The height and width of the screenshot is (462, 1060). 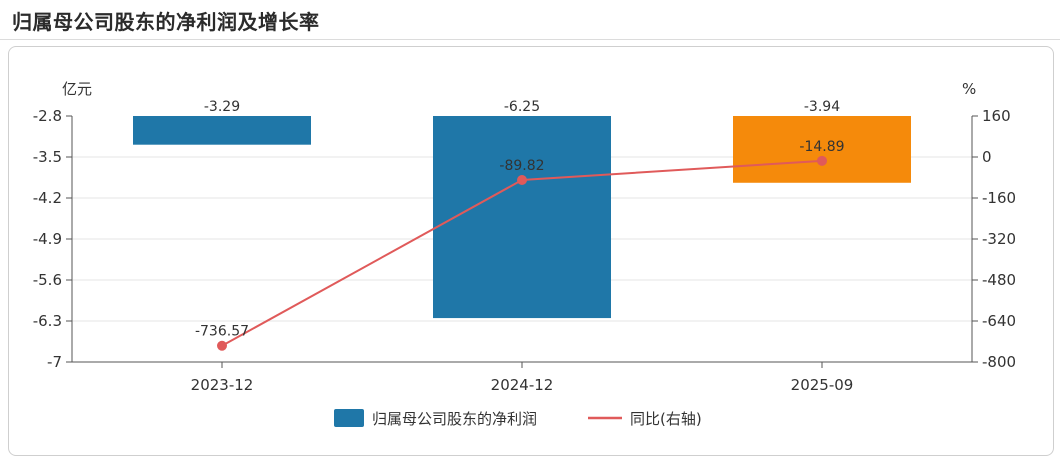 I want to click on x-axis-tick-label: 2023-12, so click(x=222, y=385).